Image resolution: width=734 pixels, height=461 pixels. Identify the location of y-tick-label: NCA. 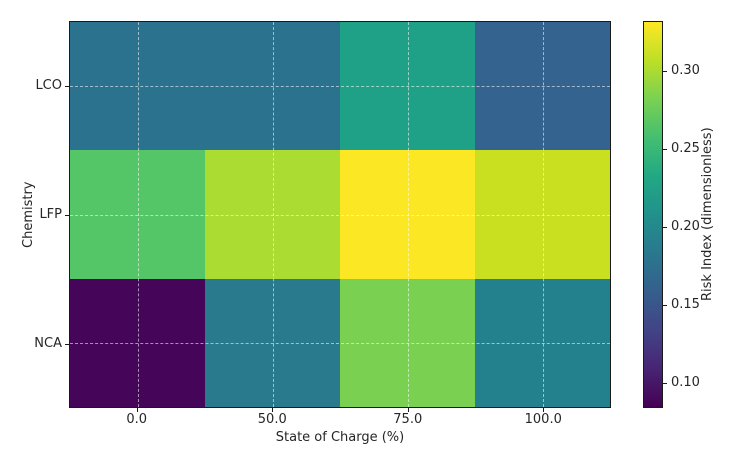
(48, 343).